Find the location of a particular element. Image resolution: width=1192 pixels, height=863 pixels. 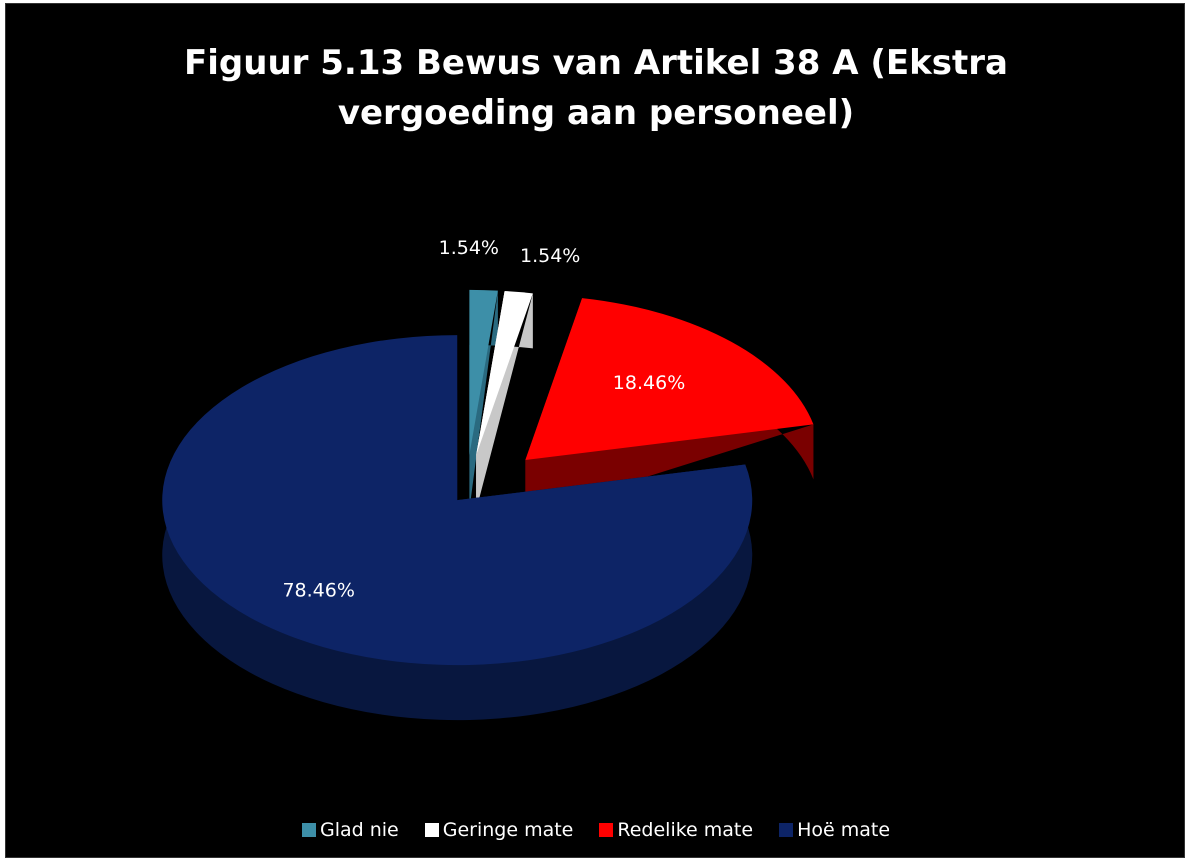

legend-swatch-hoe-mate is located at coordinates (786, 830).